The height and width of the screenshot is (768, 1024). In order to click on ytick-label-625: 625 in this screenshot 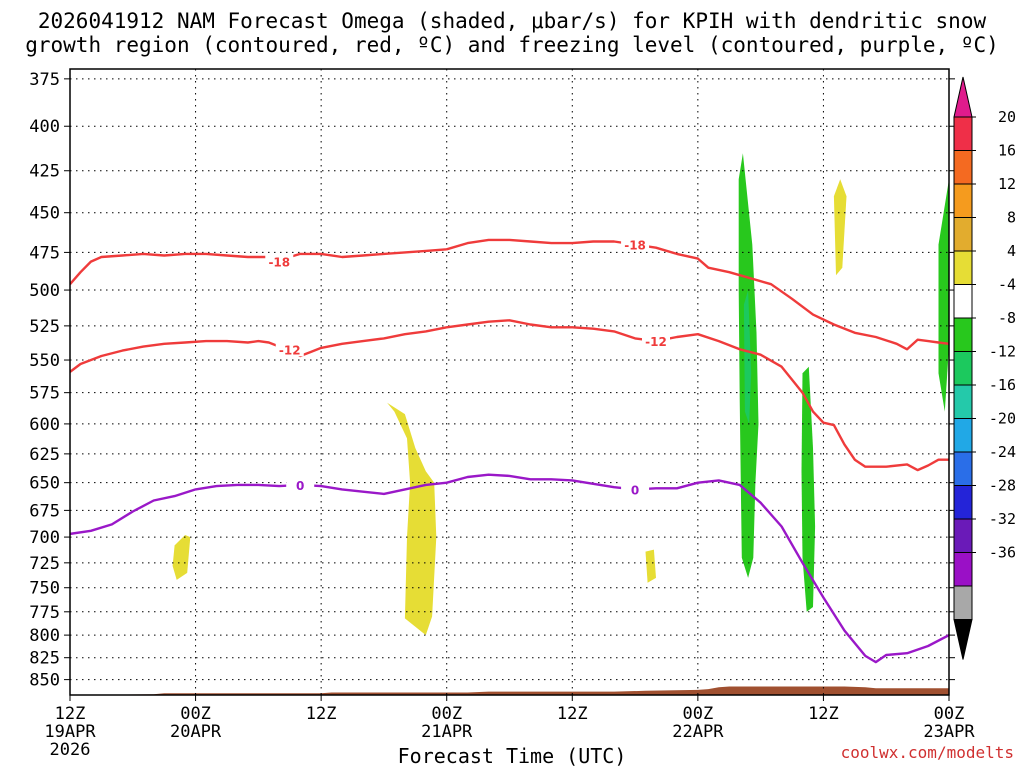, I will do `click(44, 455)`.